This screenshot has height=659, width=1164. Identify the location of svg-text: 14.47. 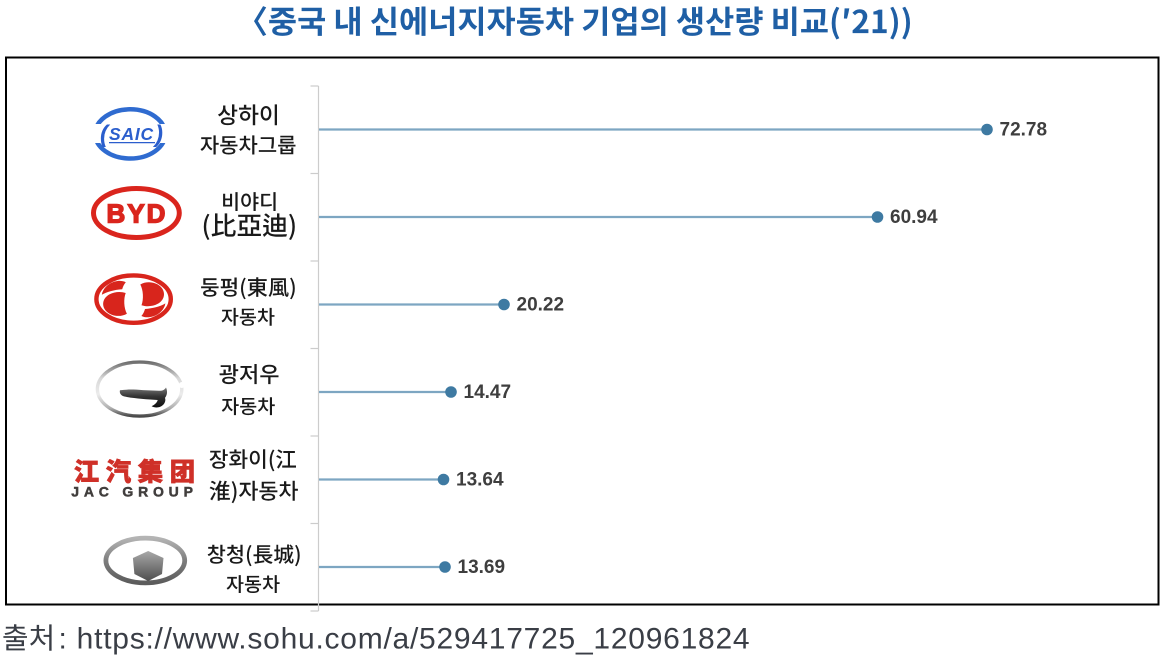
(488, 392).